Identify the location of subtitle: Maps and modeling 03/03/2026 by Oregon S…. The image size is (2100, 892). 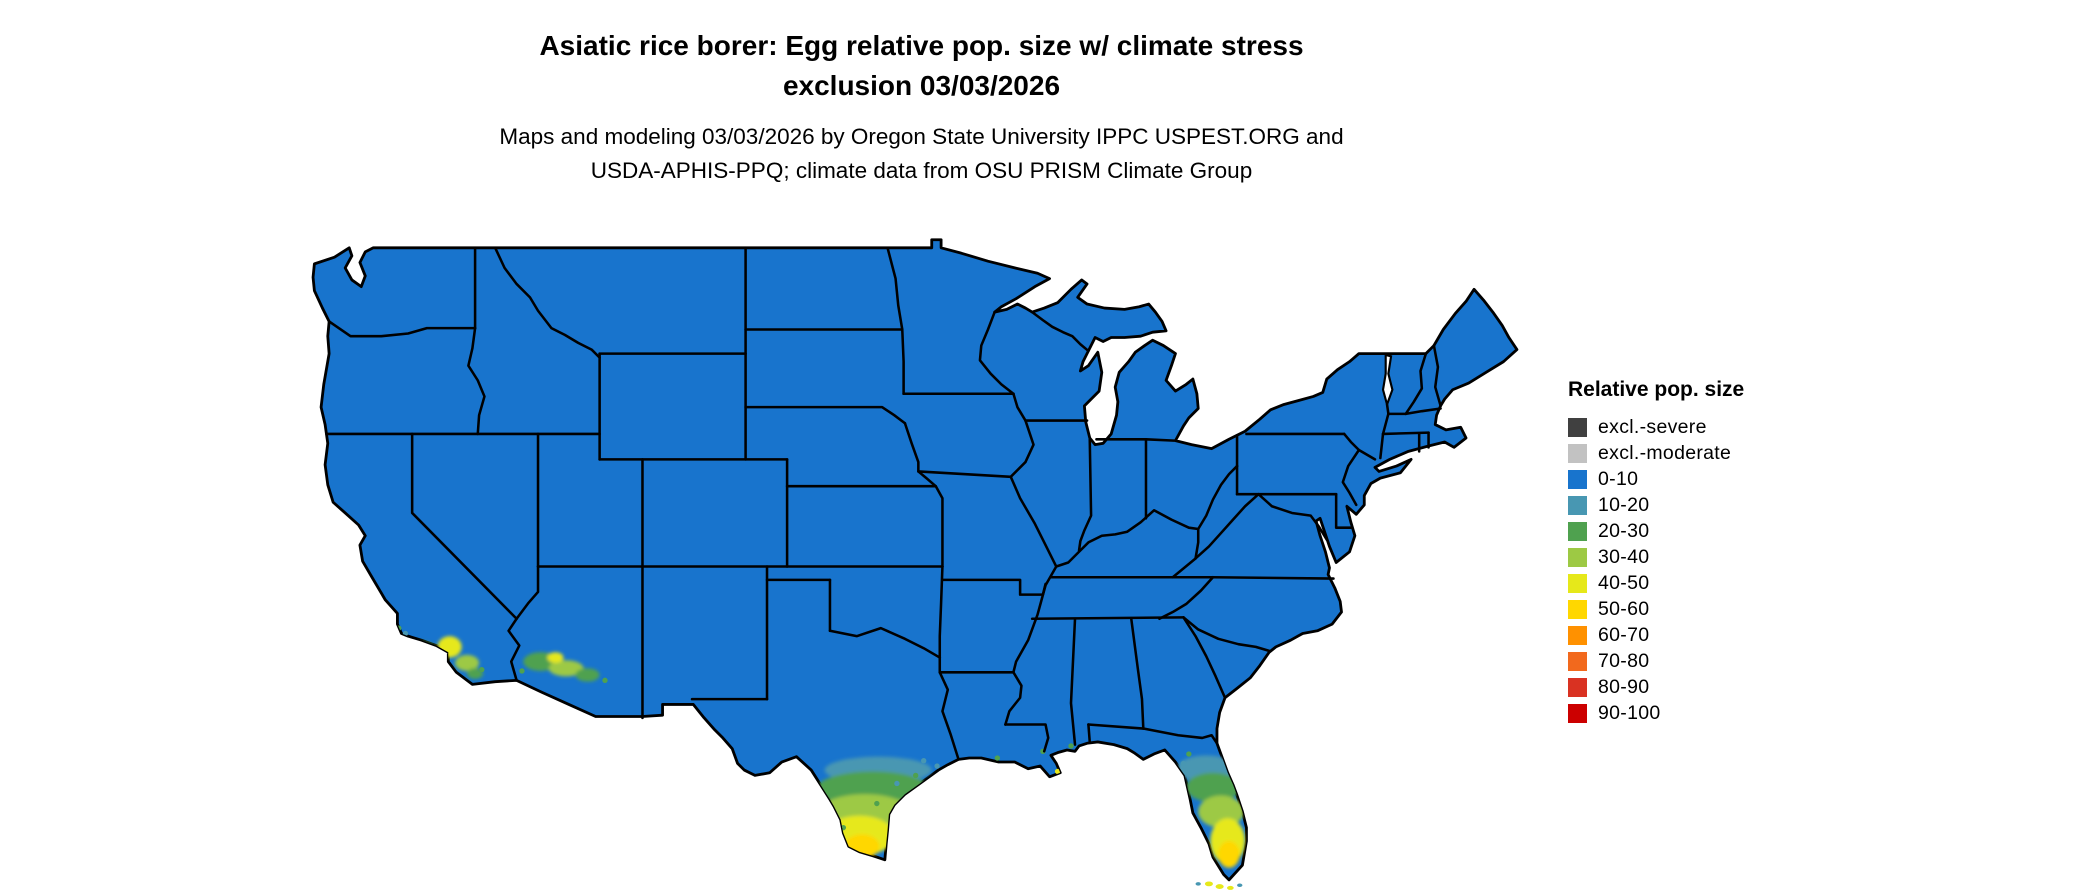
(921, 154).